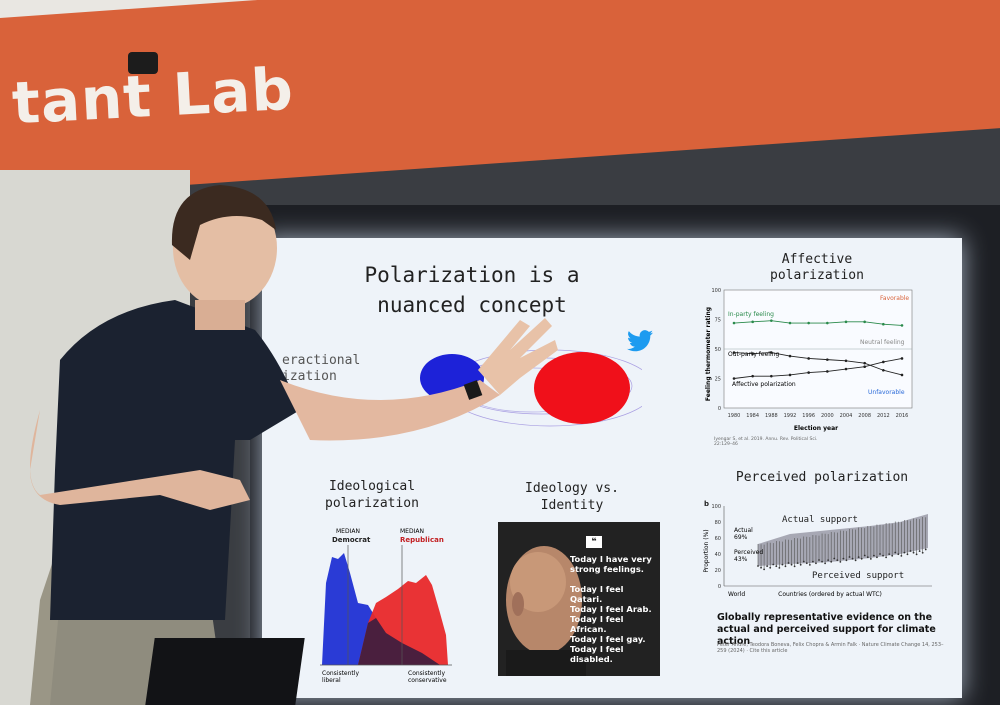 This screenshot has width=1000, height=705. I want to click on consistently-conservative-2: conservative, so click(427, 680).